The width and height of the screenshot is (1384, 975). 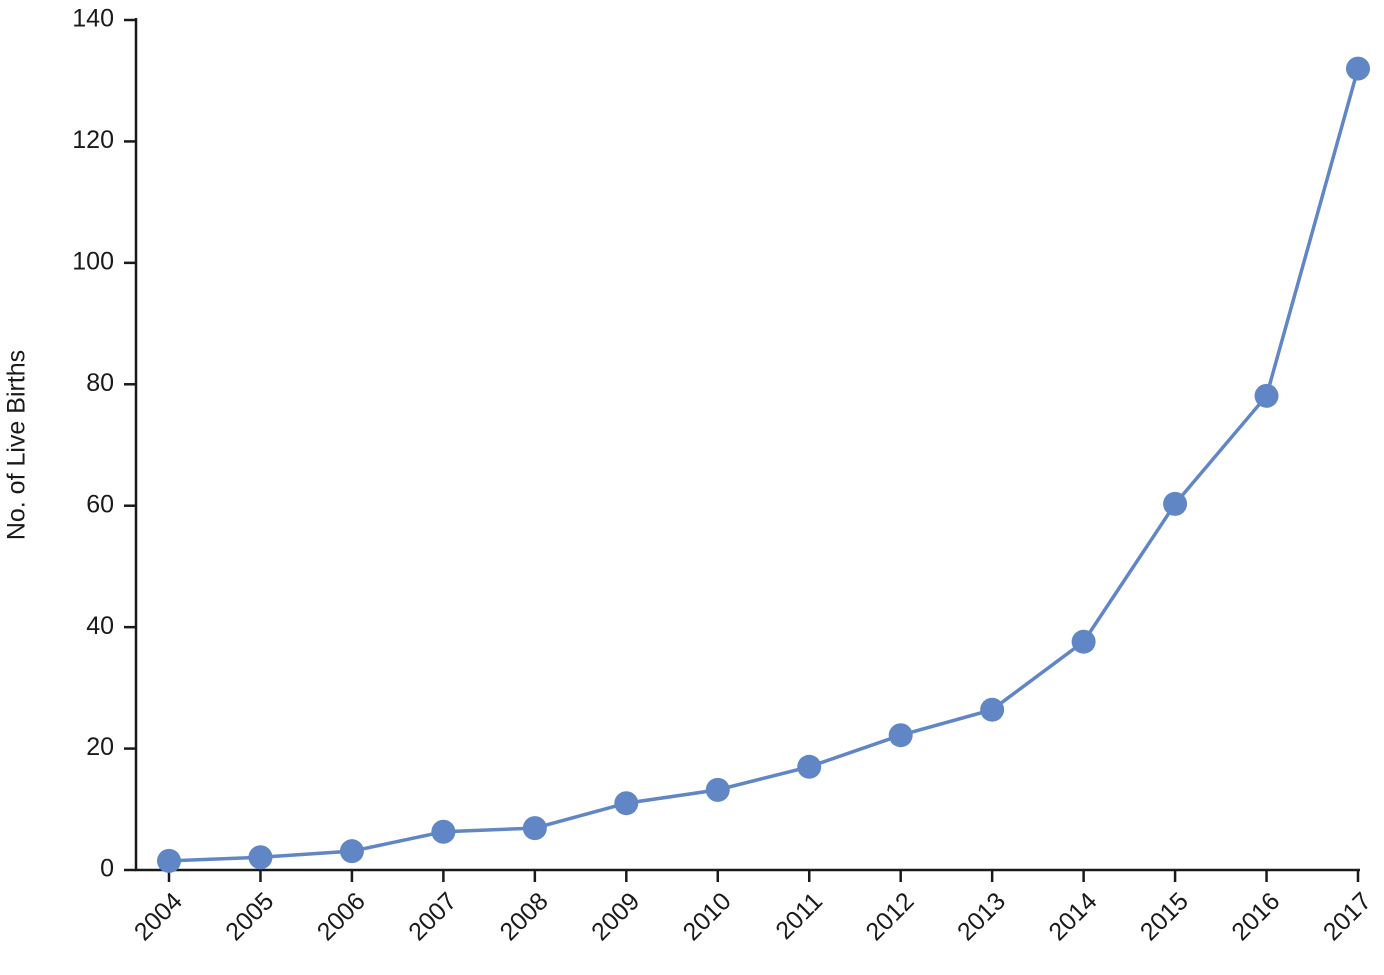 What do you see at coordinates (799, 916) in the screenshot?
I see `x-tick-label: 2011` at bounding box center [799, 916].